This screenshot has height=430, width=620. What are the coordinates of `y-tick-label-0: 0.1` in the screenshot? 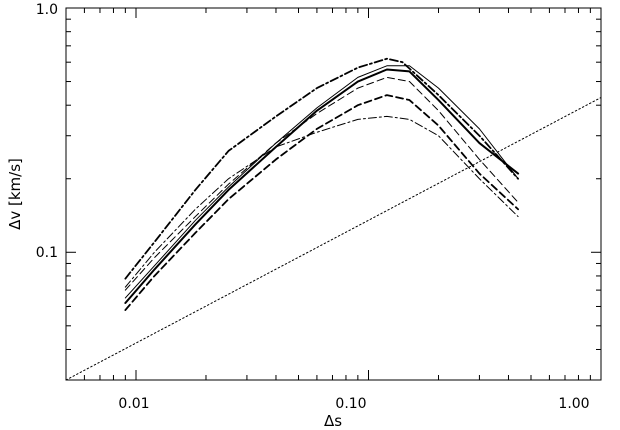 It's located at (47, 253).